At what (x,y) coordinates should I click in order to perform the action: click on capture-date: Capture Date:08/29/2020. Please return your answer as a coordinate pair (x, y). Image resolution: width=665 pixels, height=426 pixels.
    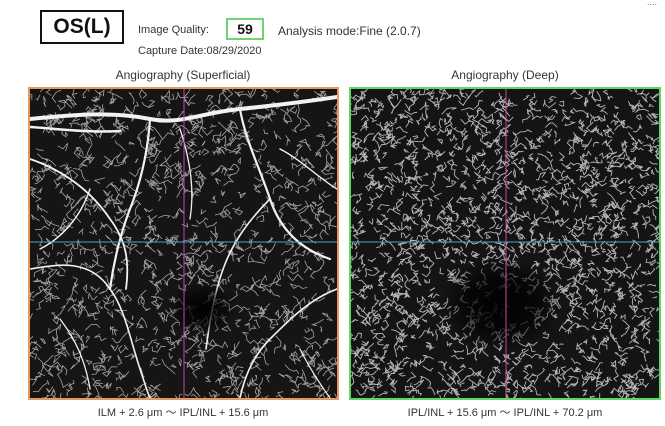
    Looking at the image, I should click on (200, 51).